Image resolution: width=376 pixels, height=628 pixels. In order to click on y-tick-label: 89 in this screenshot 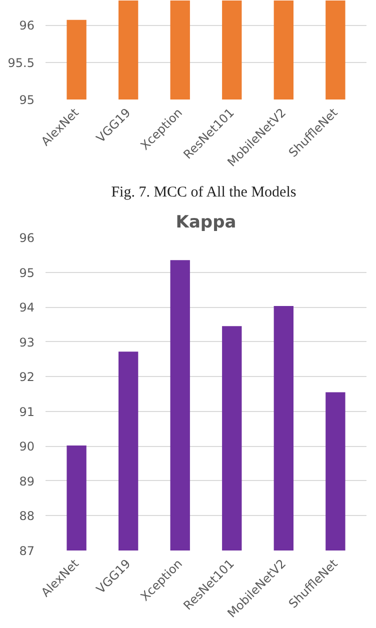, I will do `click(27, 481)`.